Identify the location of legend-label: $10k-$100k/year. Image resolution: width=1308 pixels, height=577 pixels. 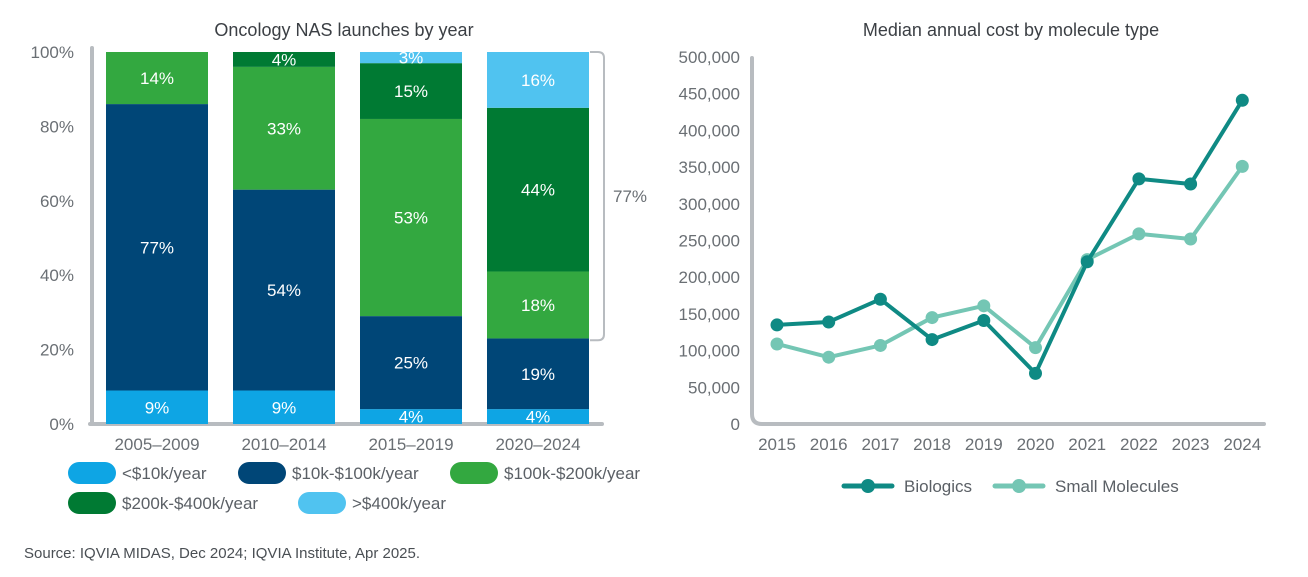
(355, 473).